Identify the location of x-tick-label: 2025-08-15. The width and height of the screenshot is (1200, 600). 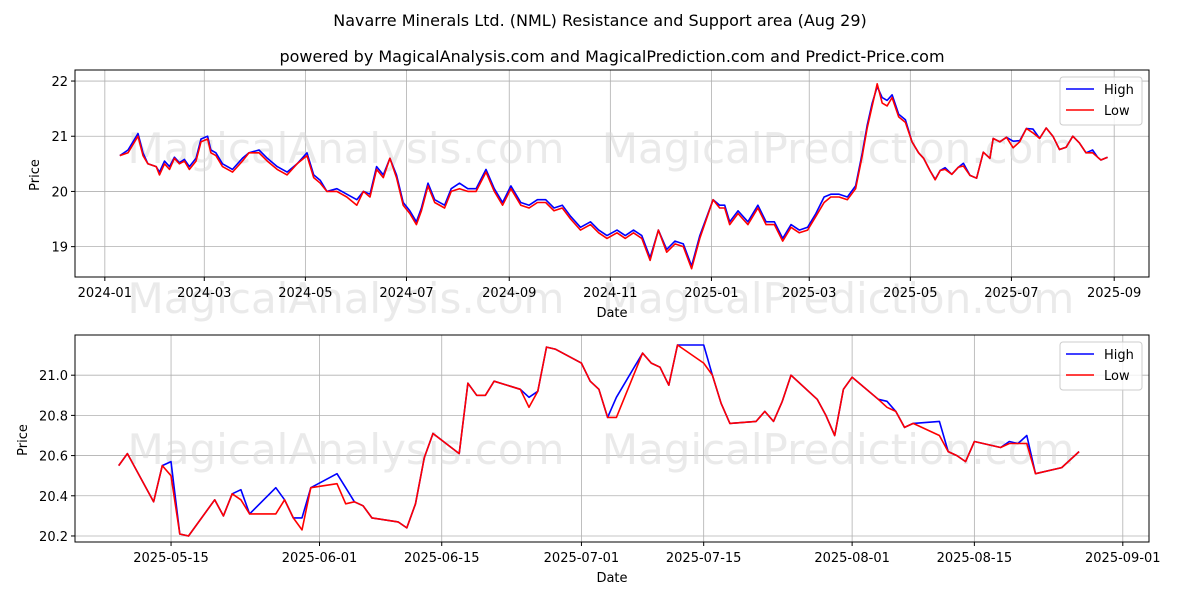
(975, 558).